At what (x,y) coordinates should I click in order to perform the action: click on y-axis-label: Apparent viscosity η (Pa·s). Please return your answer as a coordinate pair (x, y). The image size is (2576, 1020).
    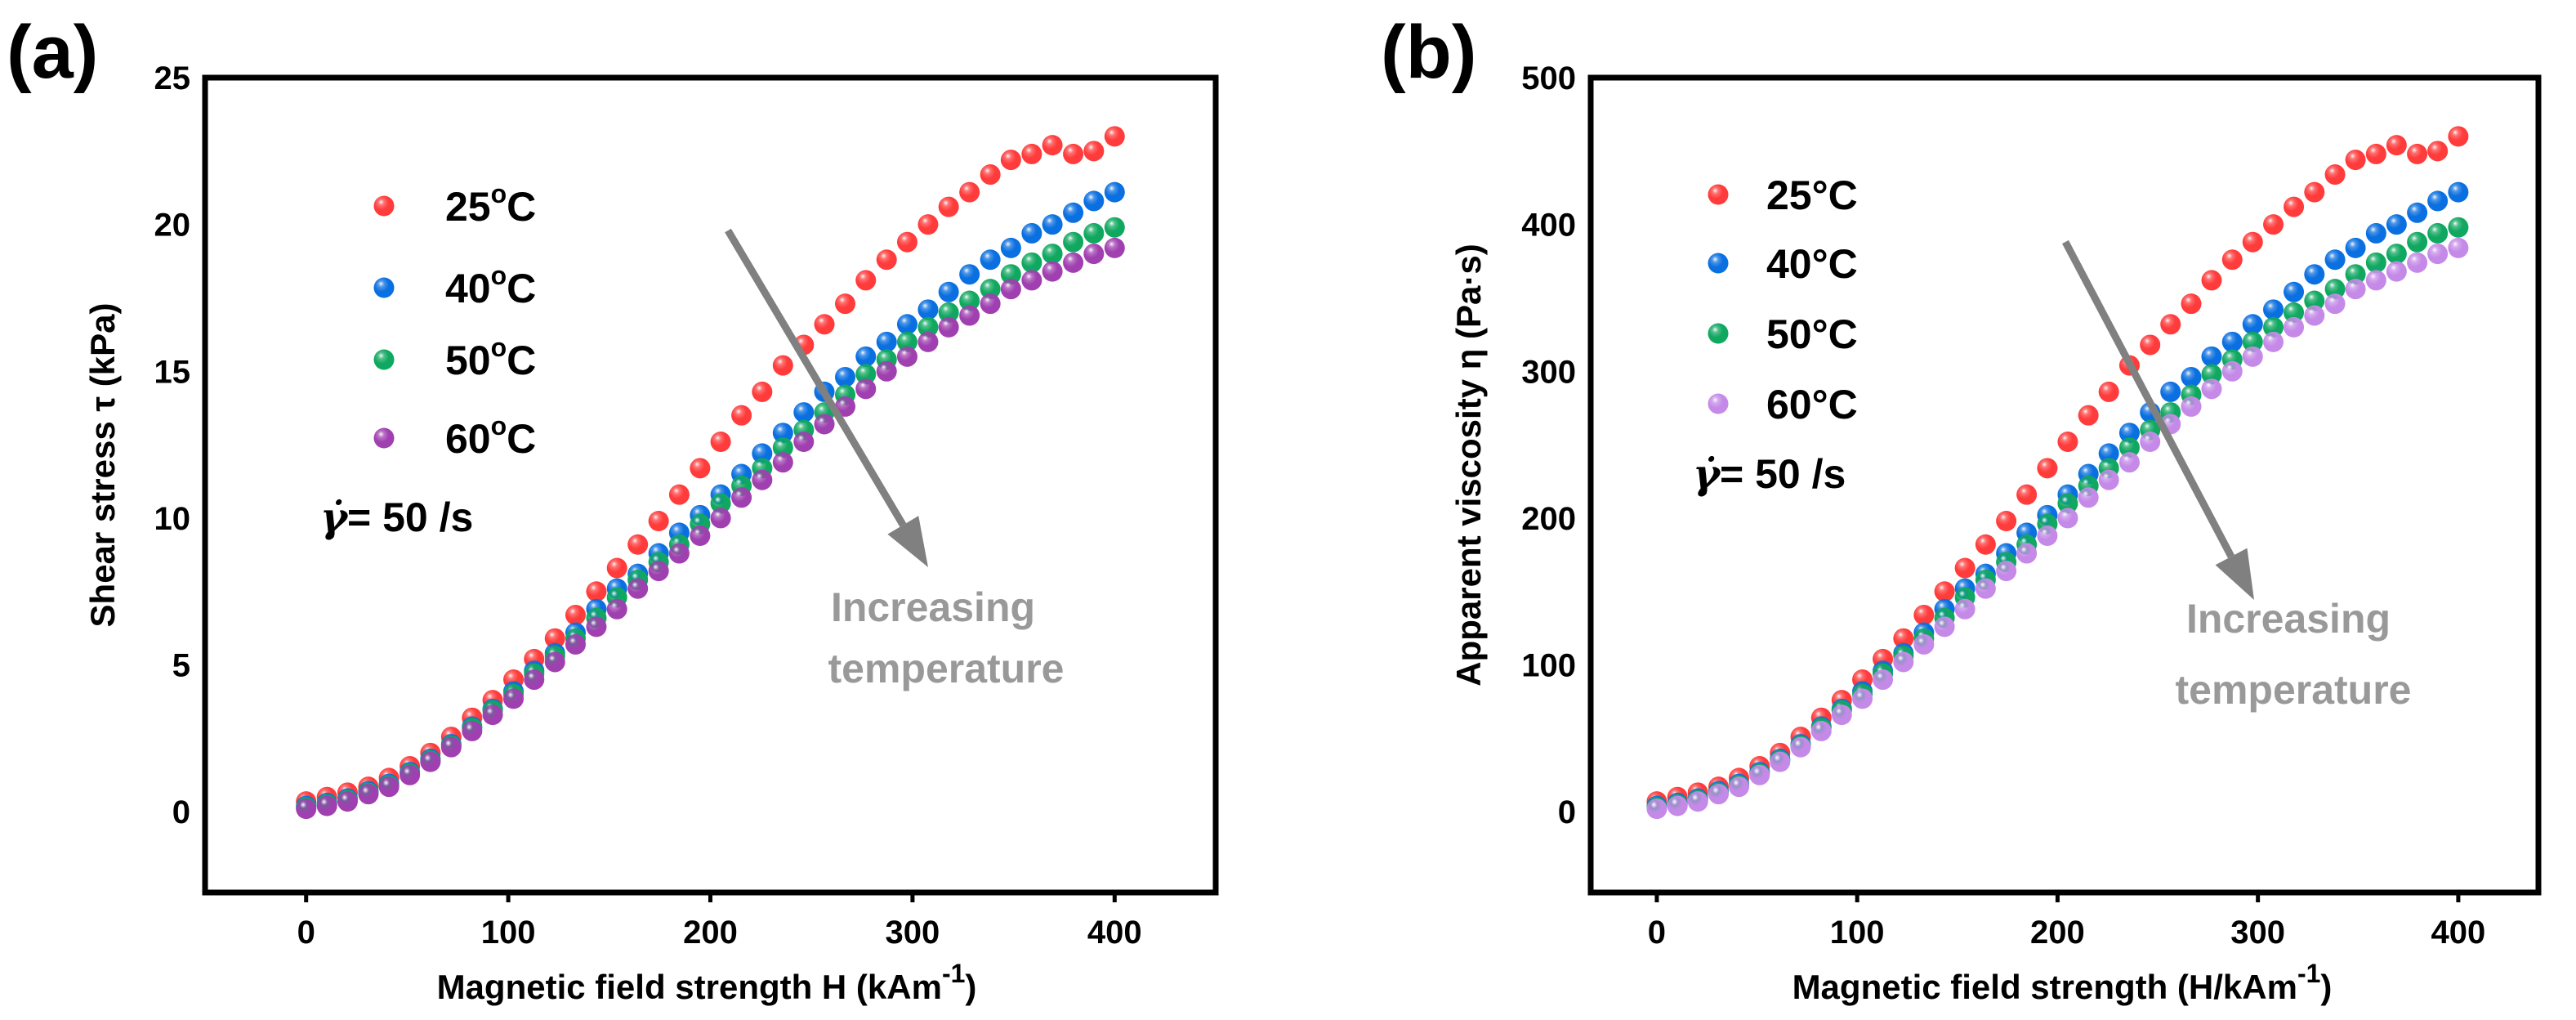
    Looking at the image, I should click on (1469, 465).